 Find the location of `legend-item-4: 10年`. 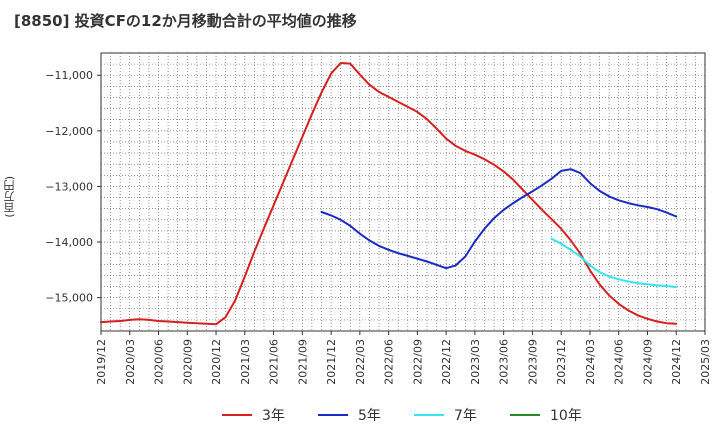

legend-item-4: 10年 is located at coordinates (546, 415).